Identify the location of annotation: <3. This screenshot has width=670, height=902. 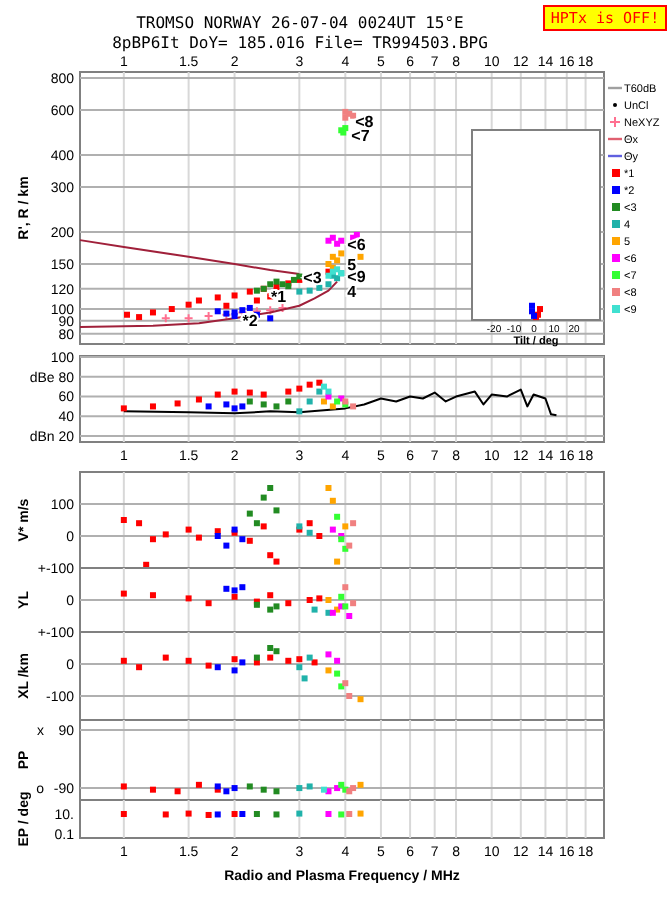
(313, 277).